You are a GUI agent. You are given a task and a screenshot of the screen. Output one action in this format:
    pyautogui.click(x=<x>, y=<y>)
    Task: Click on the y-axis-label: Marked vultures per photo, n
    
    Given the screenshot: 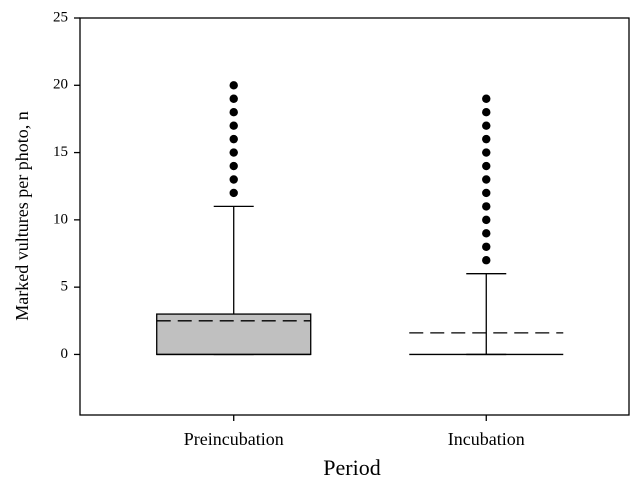 What is the action you would take?
    pyautogui.click(x=22, y=215)
    